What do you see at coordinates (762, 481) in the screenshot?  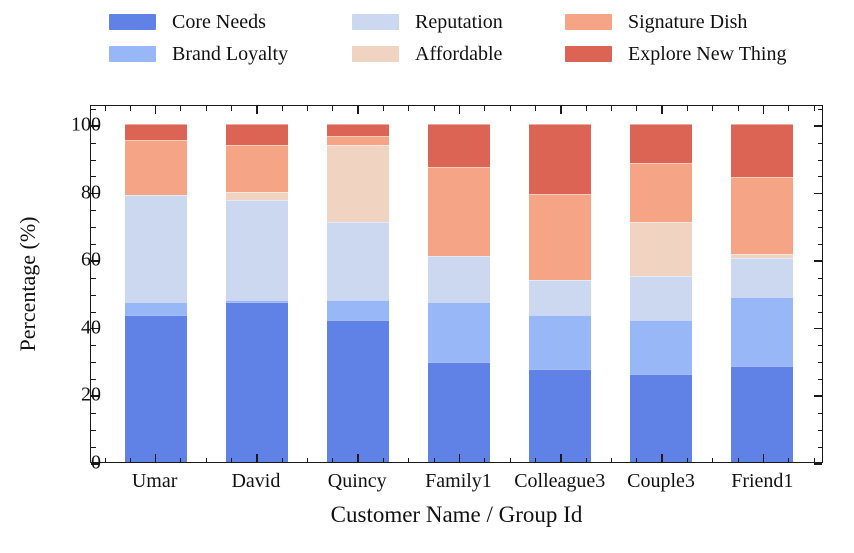 I see `category-label-friend1: Friend1` at bounding box center [762, 481].